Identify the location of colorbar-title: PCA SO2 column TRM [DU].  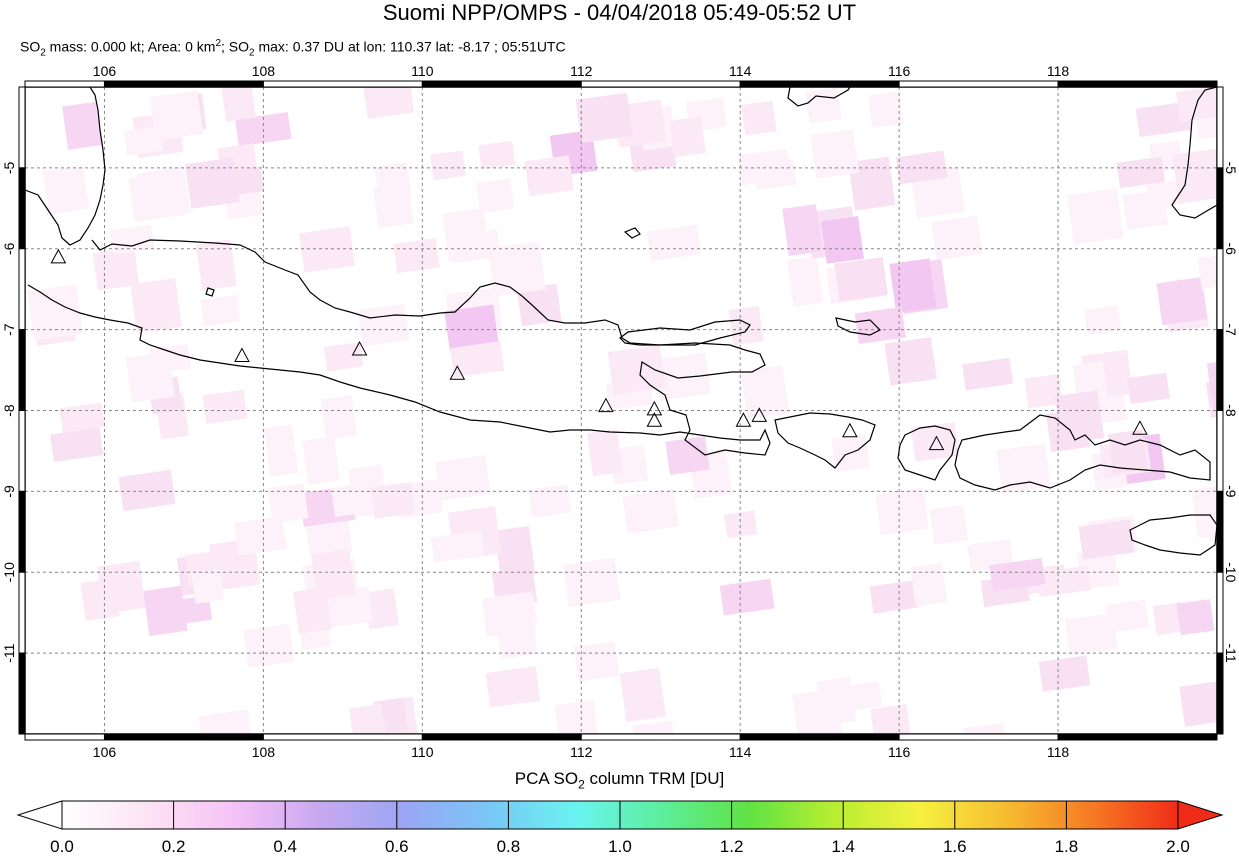
(619, 781).